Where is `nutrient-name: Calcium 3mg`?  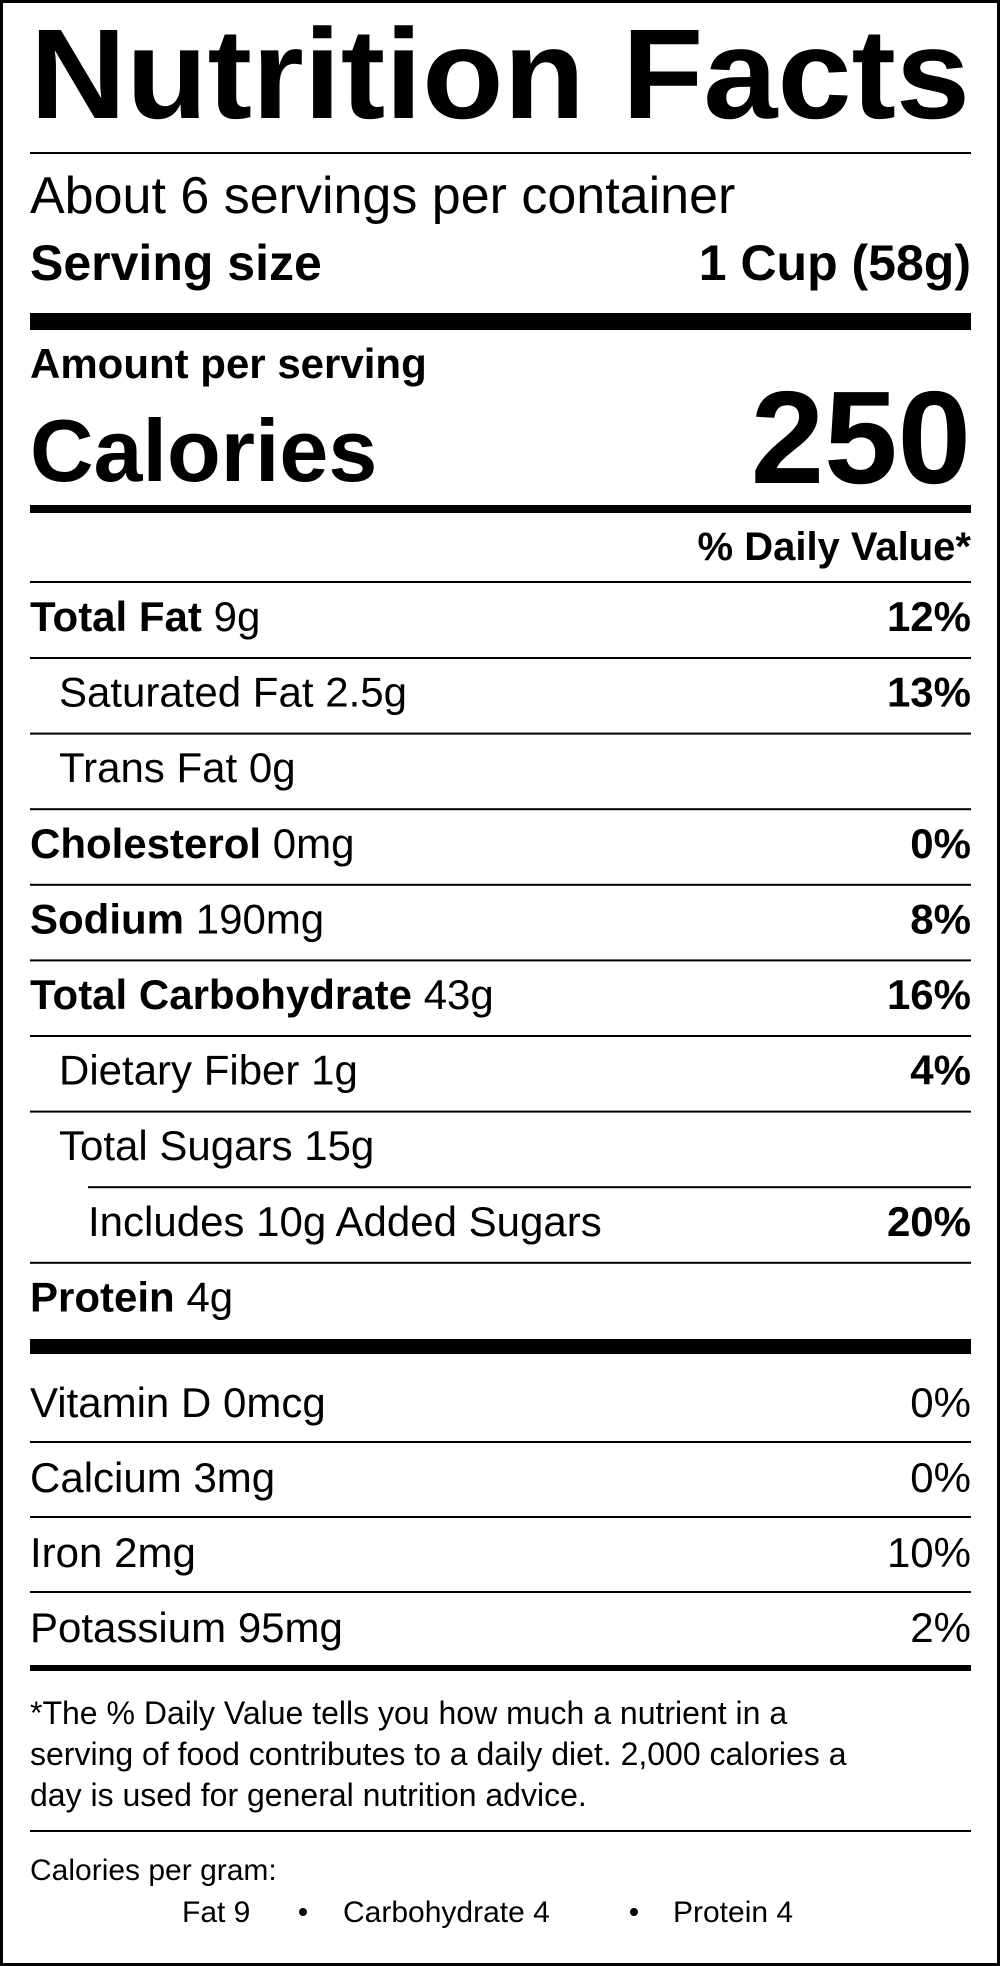 nutrient-name: Calcium 3mg is located at coordinates (152, 1477).